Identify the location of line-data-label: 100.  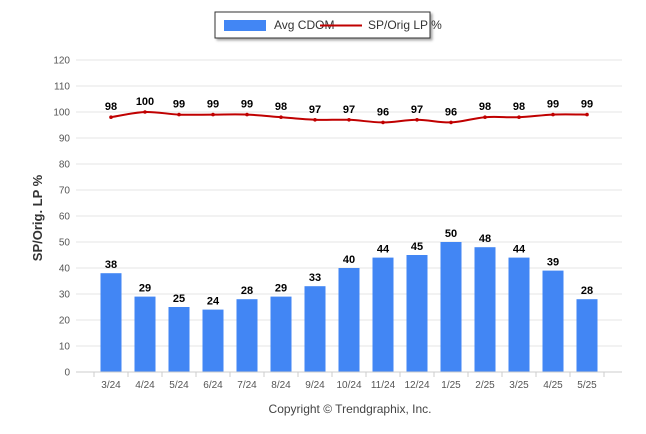
(145, 102).